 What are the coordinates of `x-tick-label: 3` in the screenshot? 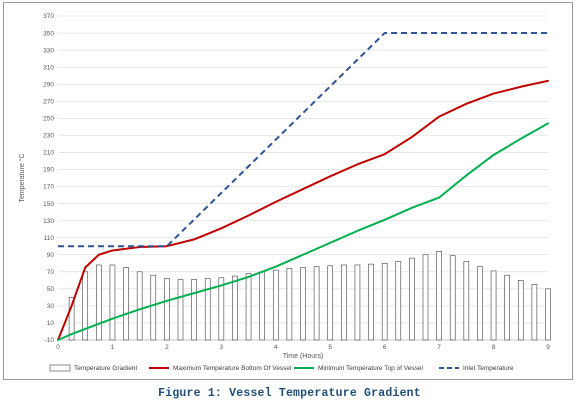 It's located at (222, 347).